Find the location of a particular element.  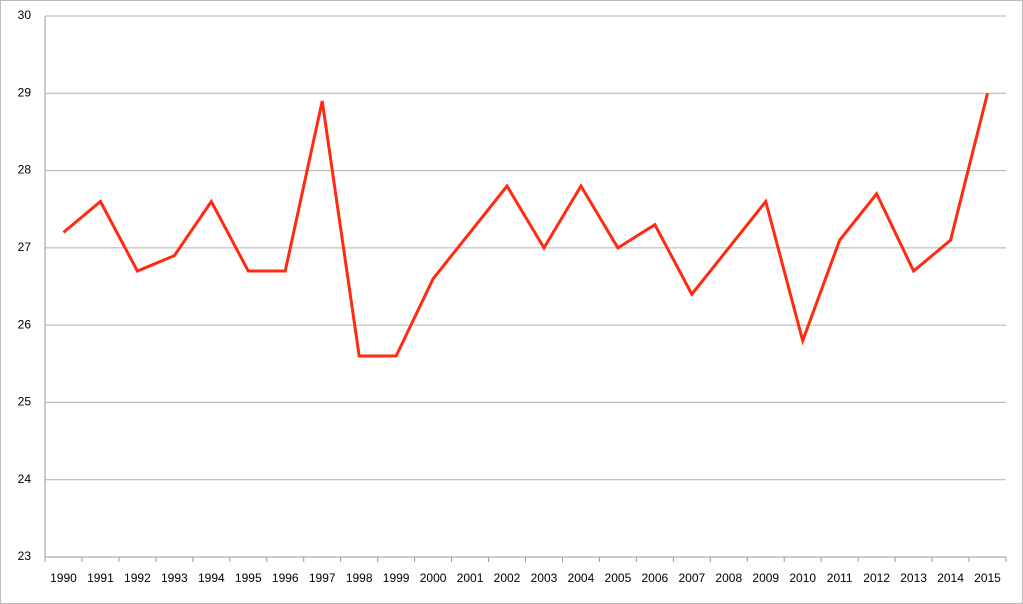

x-tick-label: 1993 is located at coordinates (174, 578).